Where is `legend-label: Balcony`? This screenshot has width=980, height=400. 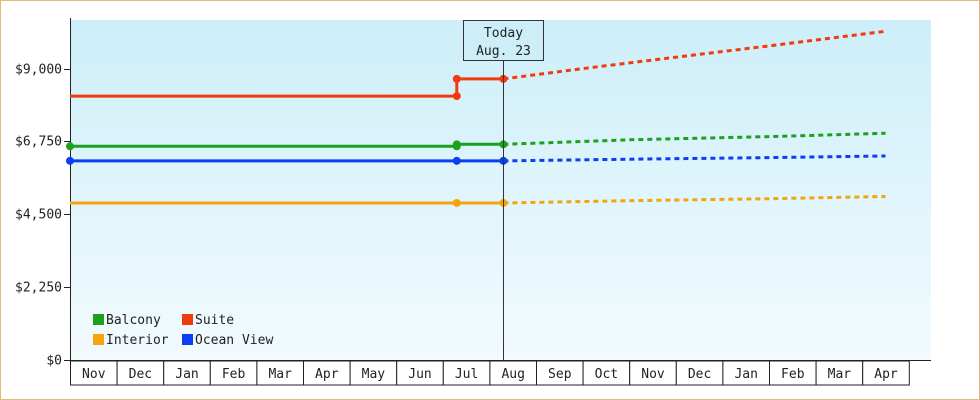
legend-label: Balcony is located at coordinates (133, 320).